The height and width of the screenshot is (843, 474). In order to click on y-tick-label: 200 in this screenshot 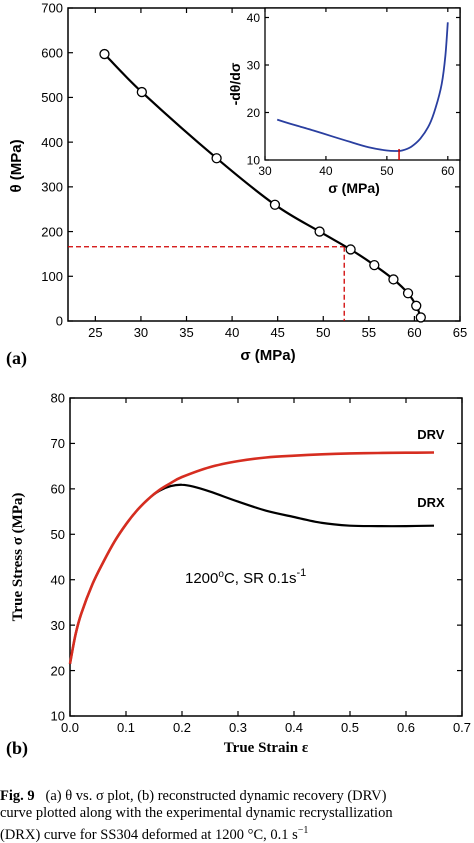, I will do `click(52, 231)`.